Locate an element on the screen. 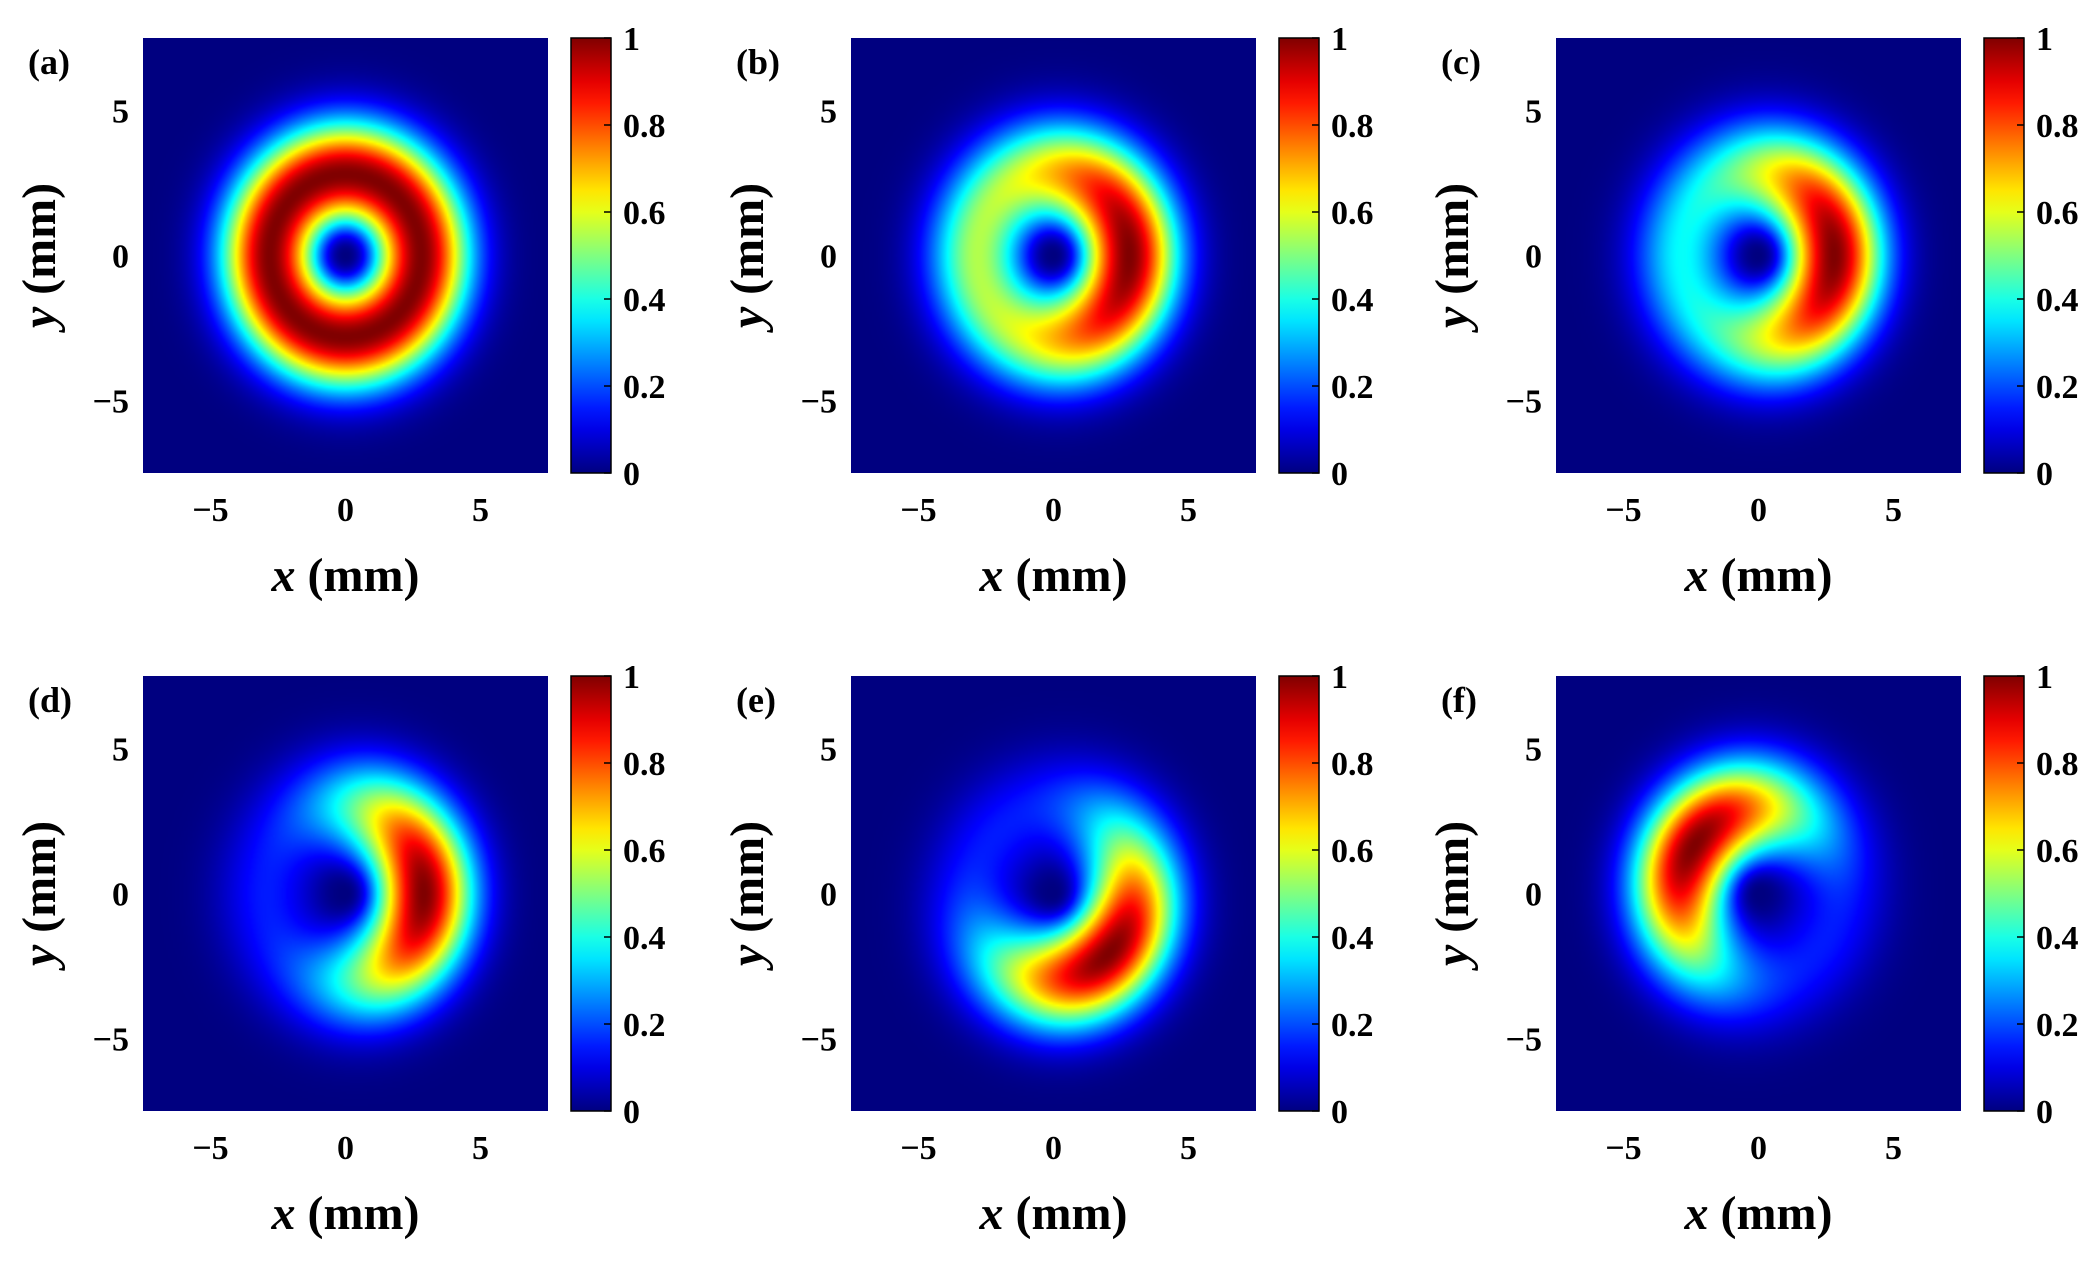 Image resolution: width=2095 pixels, height=1270 pixels. panel-label: (f) is located at coordinates (1459, 700).